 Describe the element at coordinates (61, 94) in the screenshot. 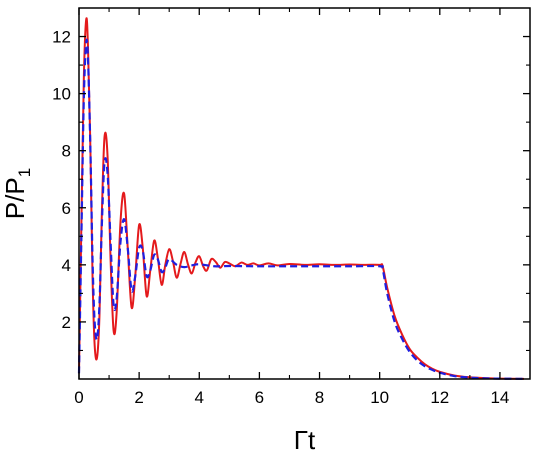

I see `y-tick-label: 10` at that location.